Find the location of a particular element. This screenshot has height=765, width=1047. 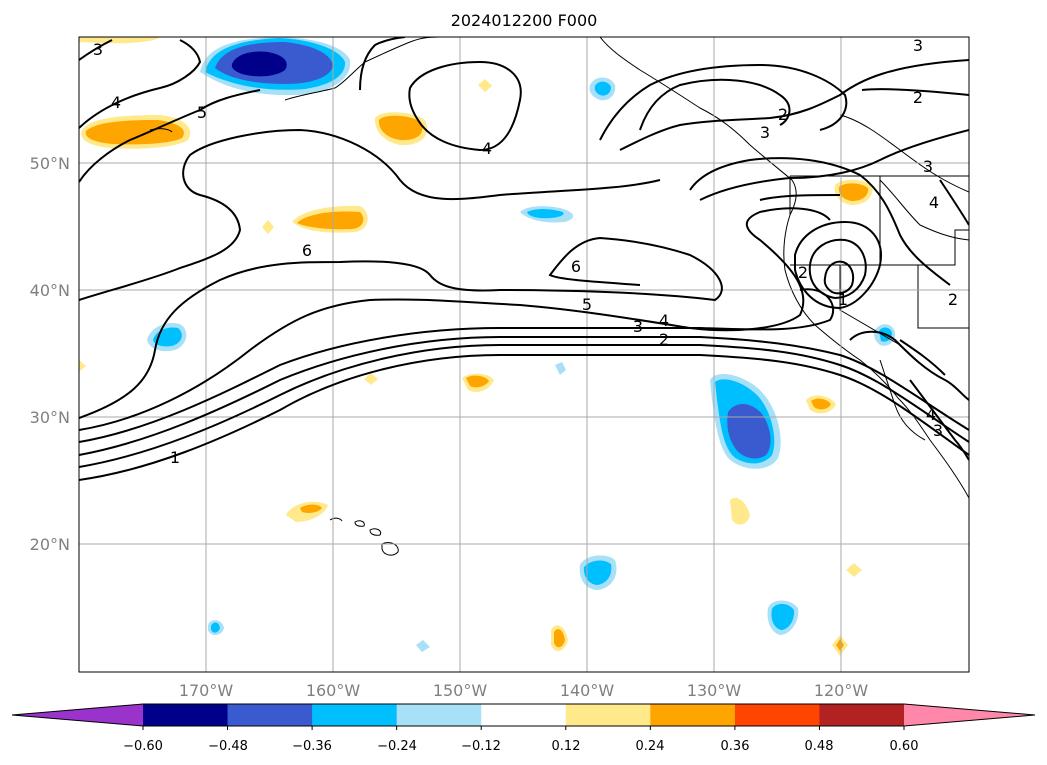

colorbar-tick-label: −0.24 is located at coordinates (397, 746).